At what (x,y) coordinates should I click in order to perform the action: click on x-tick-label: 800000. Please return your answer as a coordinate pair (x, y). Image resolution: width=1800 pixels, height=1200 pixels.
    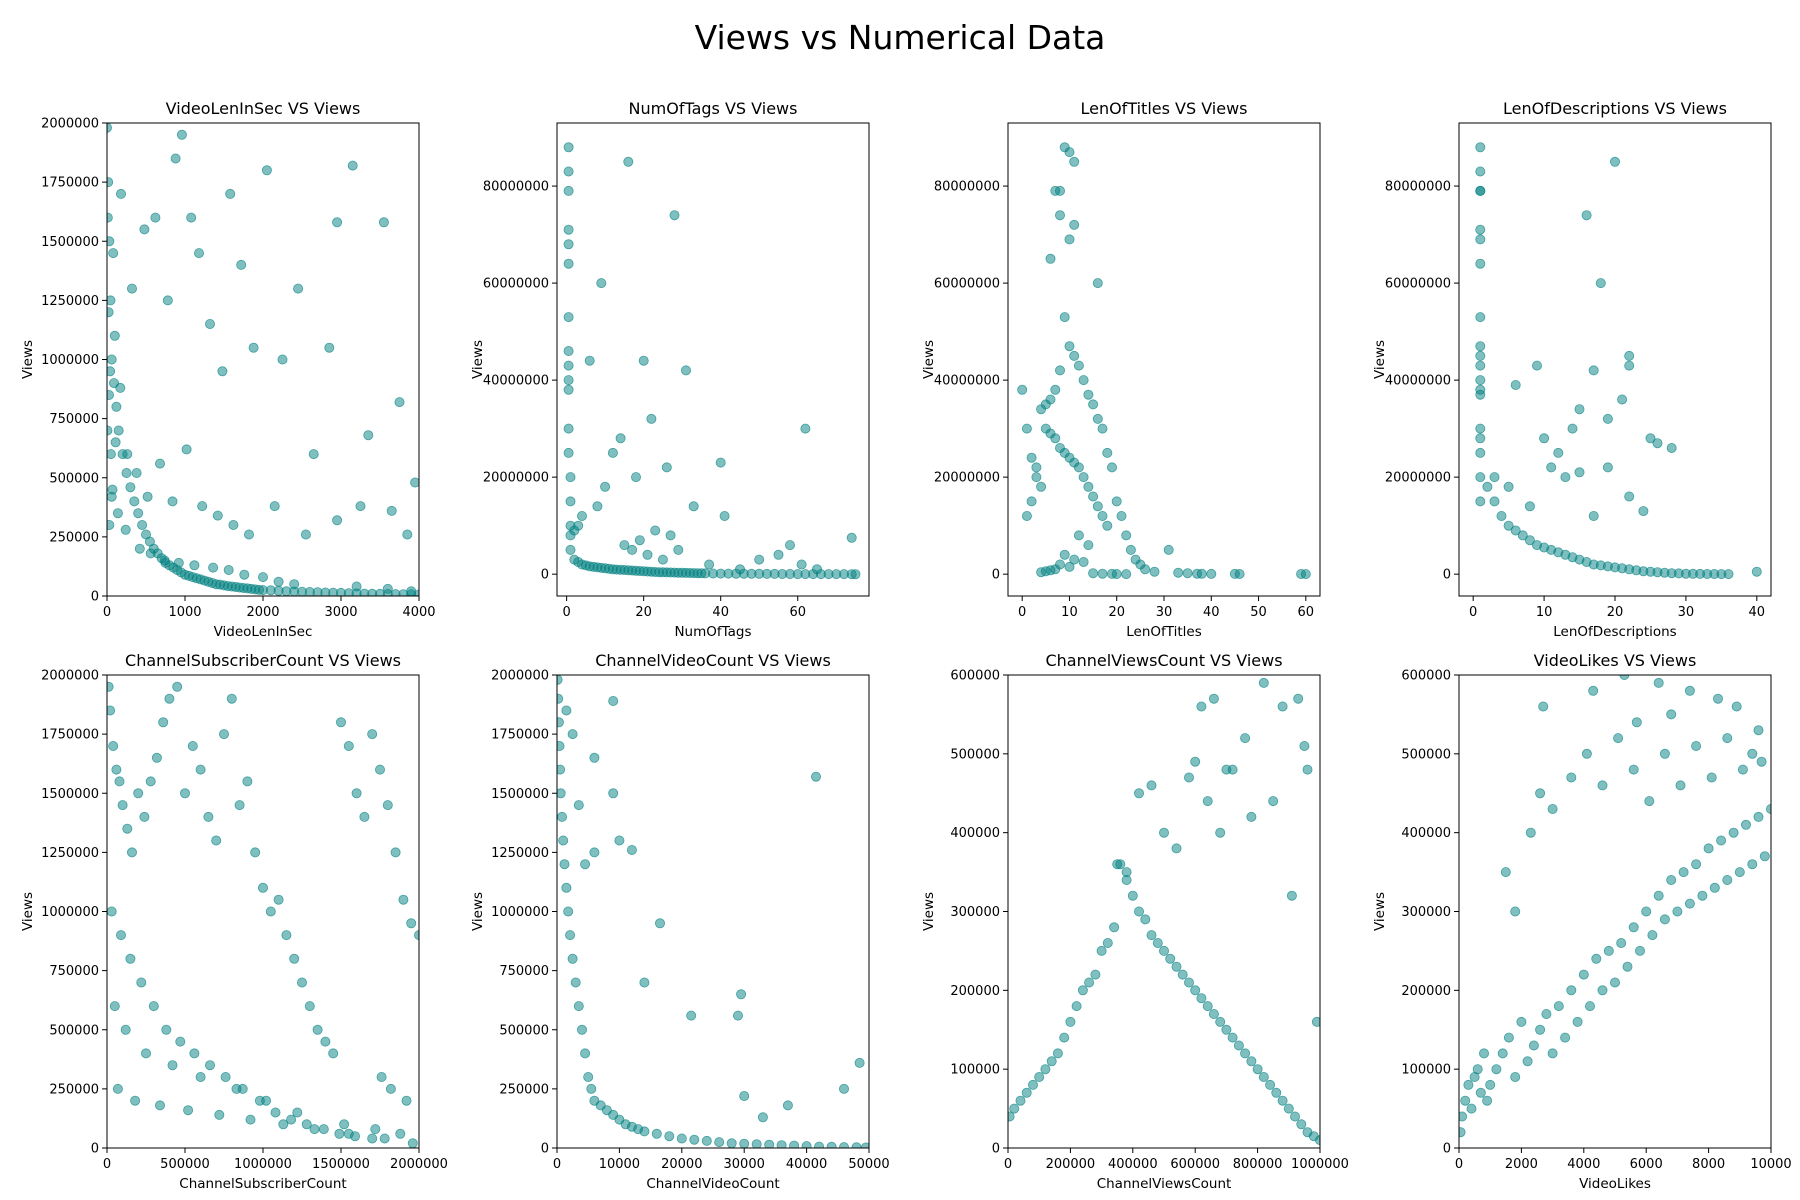
    Looking at the image, I should click on (1258, 1164).